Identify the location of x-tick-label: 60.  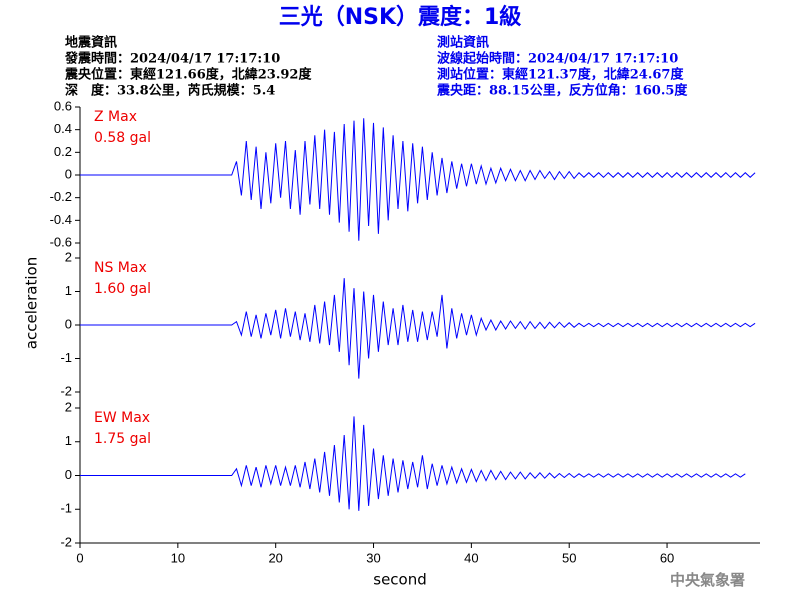
(667, 557).